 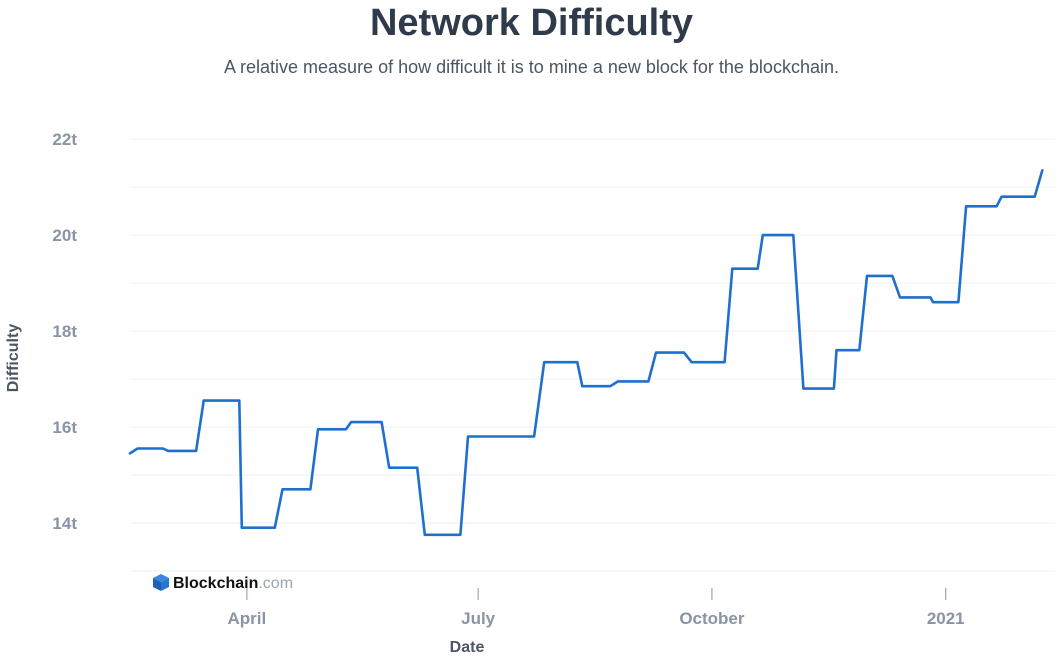 I want to click on y-tick-label: 16t, so click(x=64, y=427).